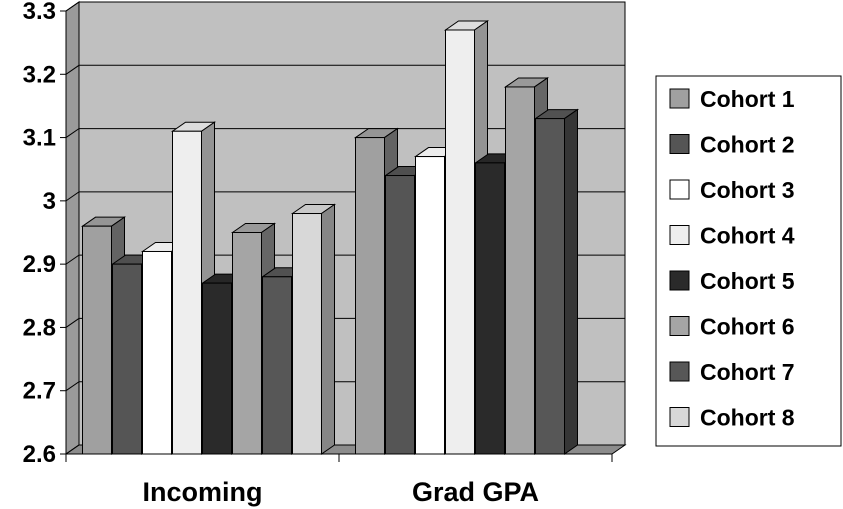  I want to click on y-tick-label: 2.6, so click(39, 454).